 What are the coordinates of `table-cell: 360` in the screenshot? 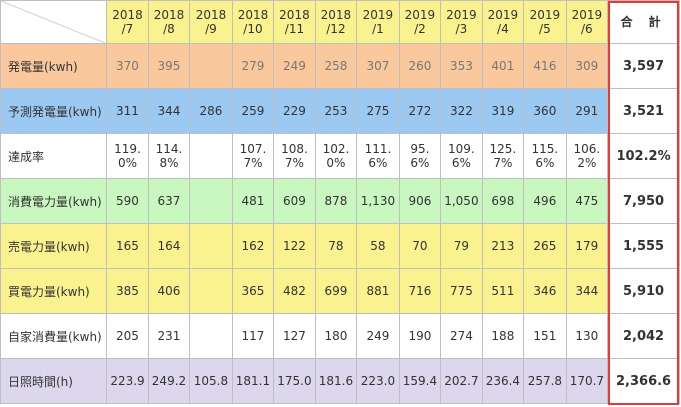 It's located at (545, 111).